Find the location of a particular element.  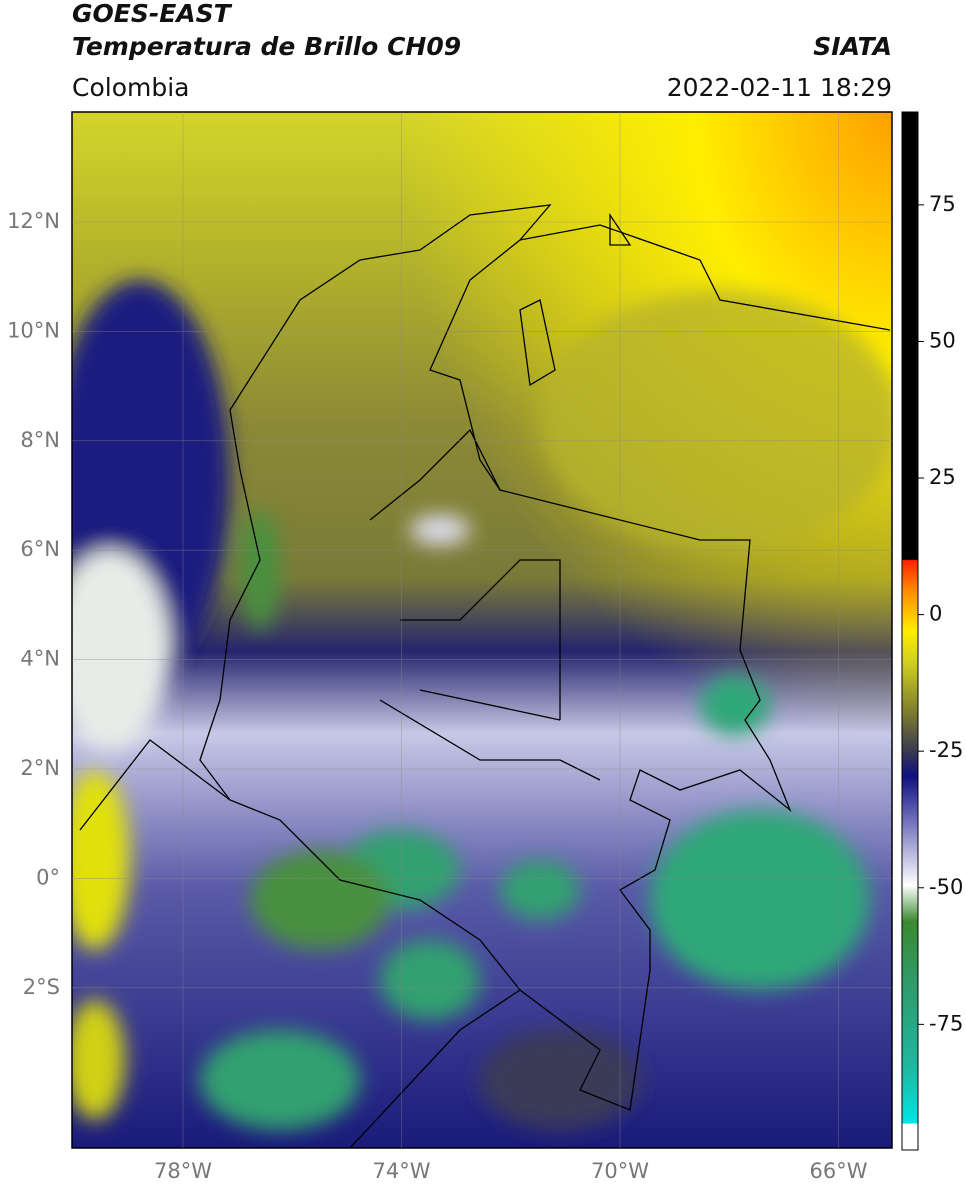

lon-label: 78°W is located at coordinates (183, 1171).